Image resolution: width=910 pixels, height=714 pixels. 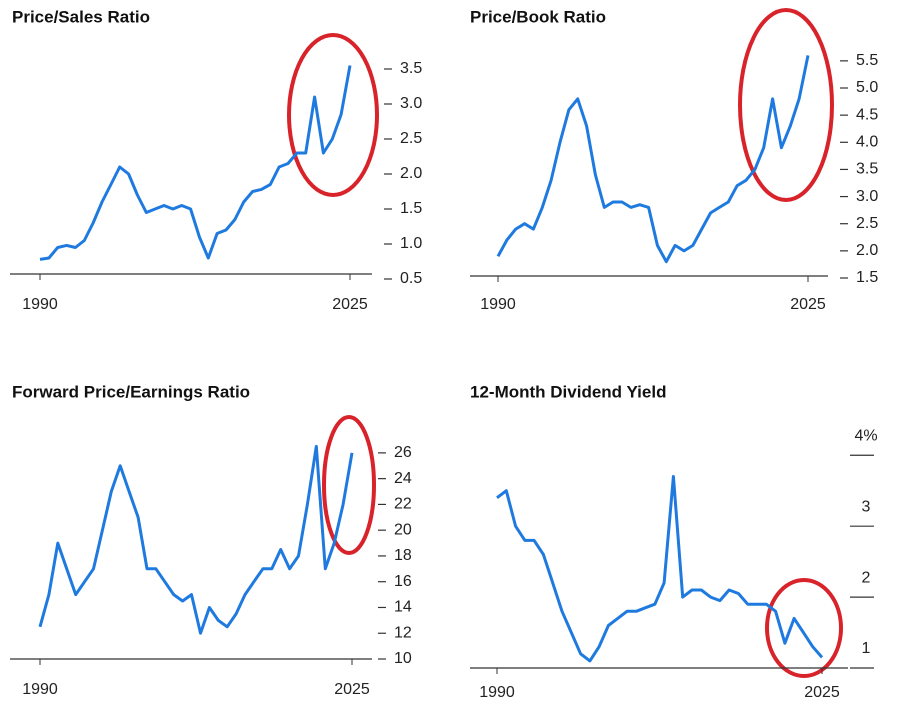 What do you see at coordinates (403, 658) in the screenshot?
I see `y-tick-label: 10` at bounding box center [403, 658].